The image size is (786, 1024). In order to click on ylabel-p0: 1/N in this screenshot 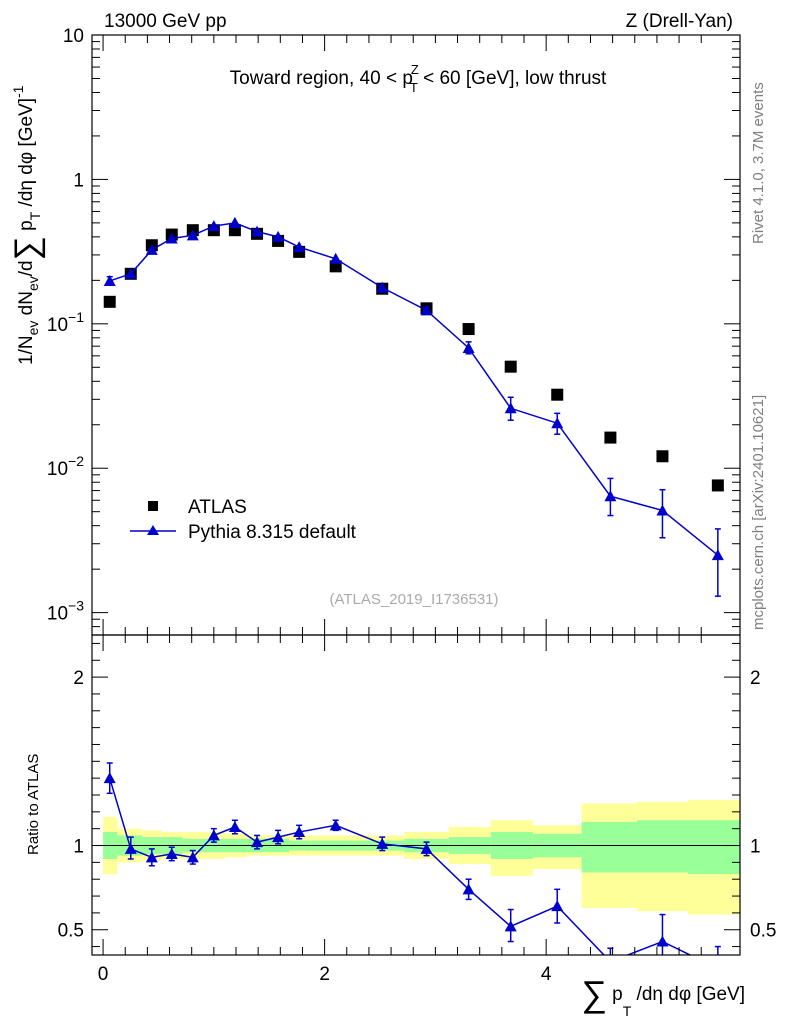, I will do `click(26, 350)`.